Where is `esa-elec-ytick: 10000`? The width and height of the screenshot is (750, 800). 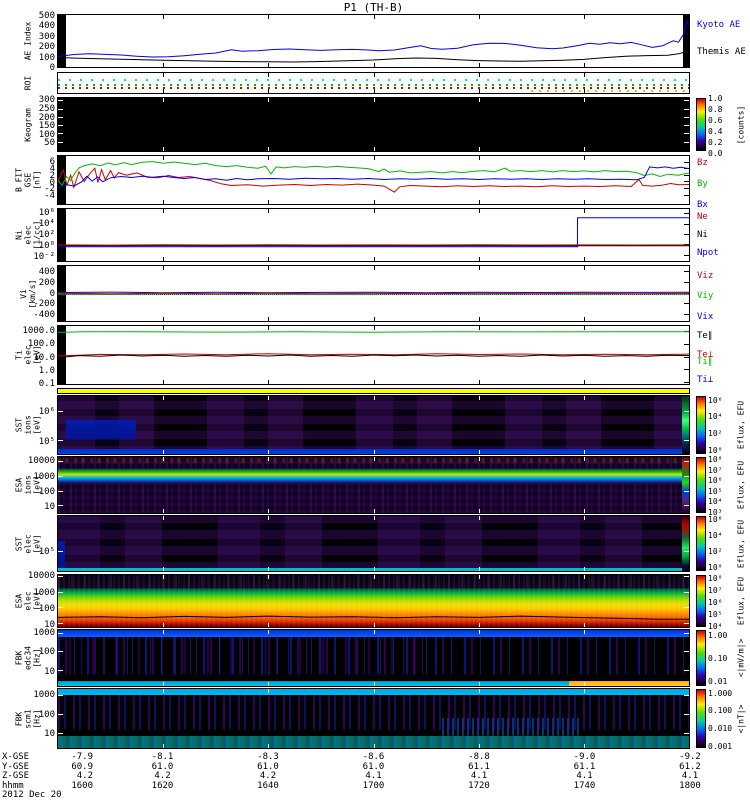 esa-elec-ytick: 10000 is located at coordinates (41, 576).